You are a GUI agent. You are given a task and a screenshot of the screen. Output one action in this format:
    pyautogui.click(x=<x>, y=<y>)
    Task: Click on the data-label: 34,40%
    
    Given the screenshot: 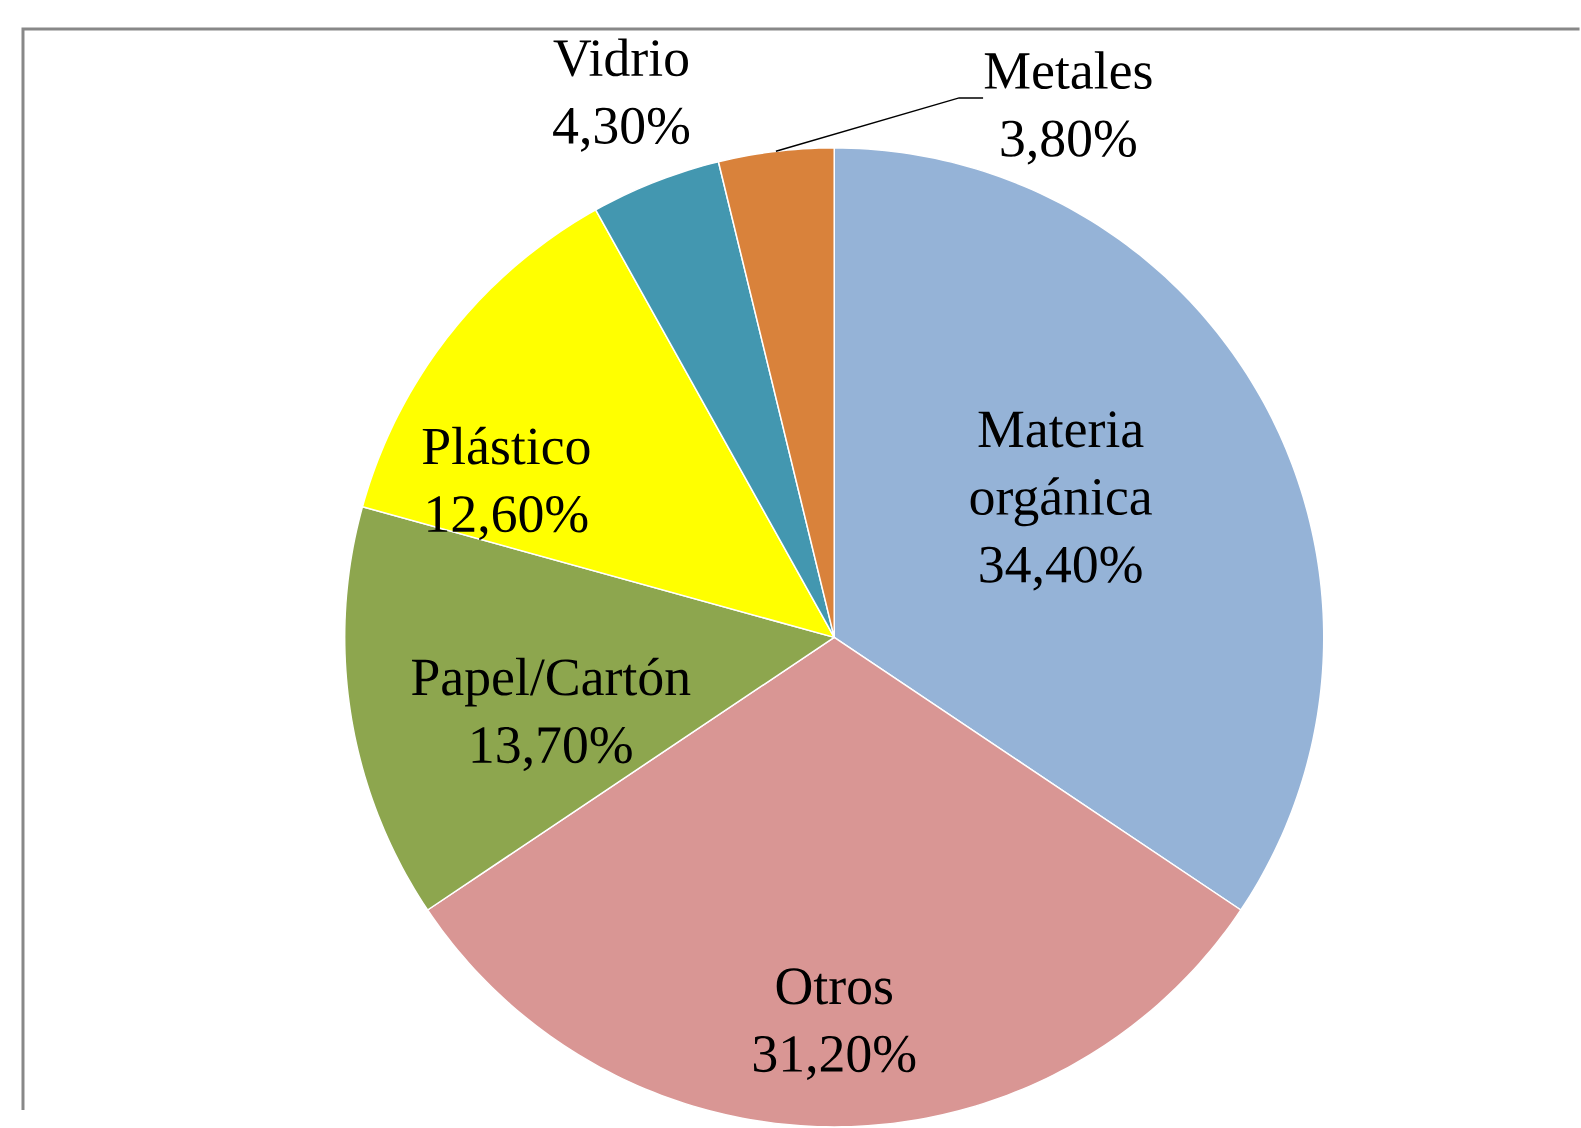 What is the action you would take?
    pyautogui.click(x=1061, y=568)
    